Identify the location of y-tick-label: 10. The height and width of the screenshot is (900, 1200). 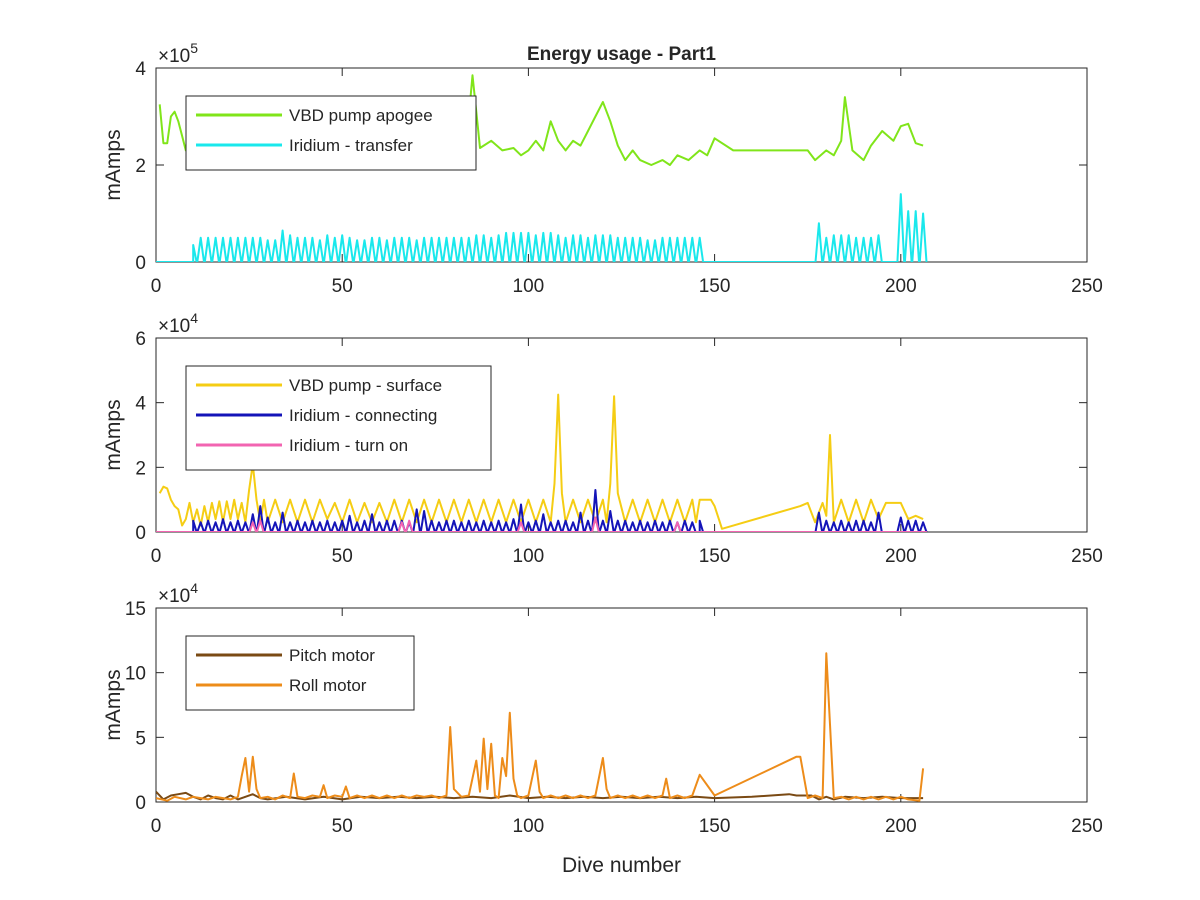
(135, 674).